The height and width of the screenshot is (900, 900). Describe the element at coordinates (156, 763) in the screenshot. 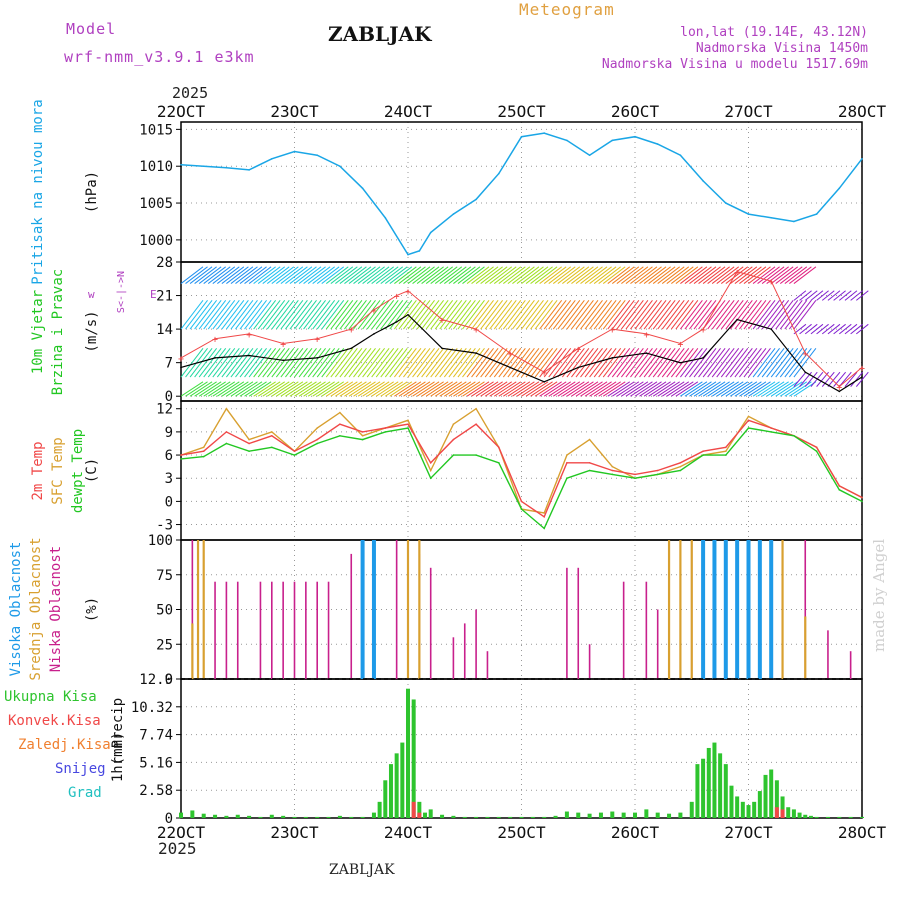

I see `y-tick-label: 5.16` at that location.